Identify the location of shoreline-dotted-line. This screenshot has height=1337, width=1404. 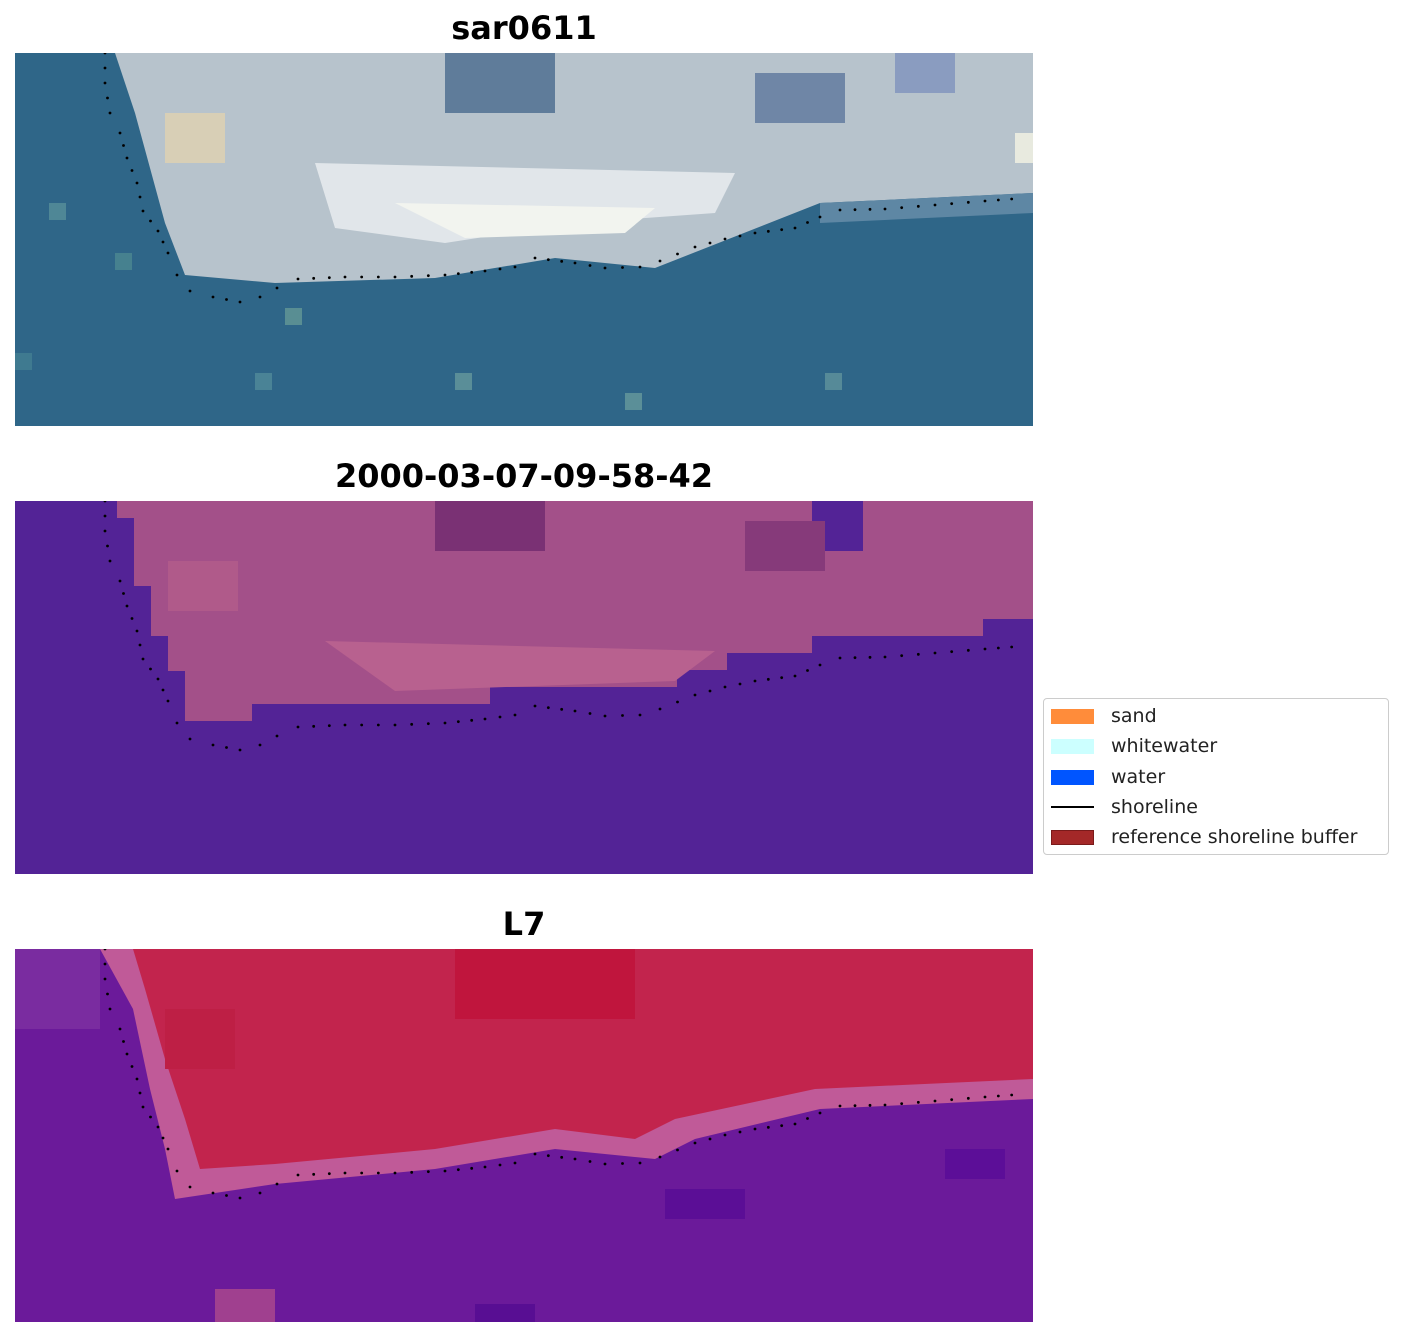
(558, 1074).